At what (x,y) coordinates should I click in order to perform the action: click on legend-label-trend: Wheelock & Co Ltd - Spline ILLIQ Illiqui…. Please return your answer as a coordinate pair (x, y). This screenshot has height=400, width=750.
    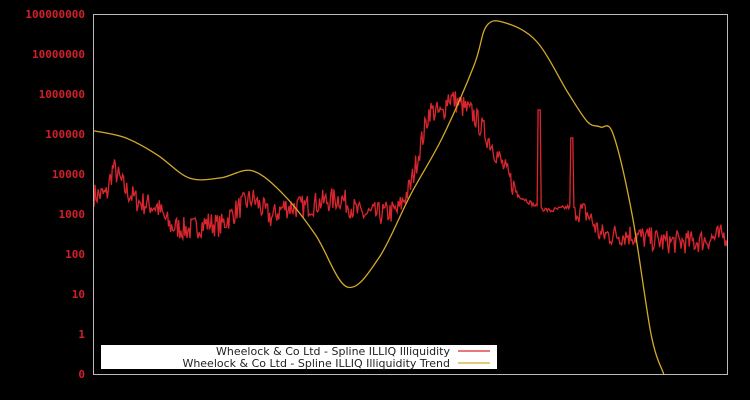
    Looking at the image, I should click on (316, 363).